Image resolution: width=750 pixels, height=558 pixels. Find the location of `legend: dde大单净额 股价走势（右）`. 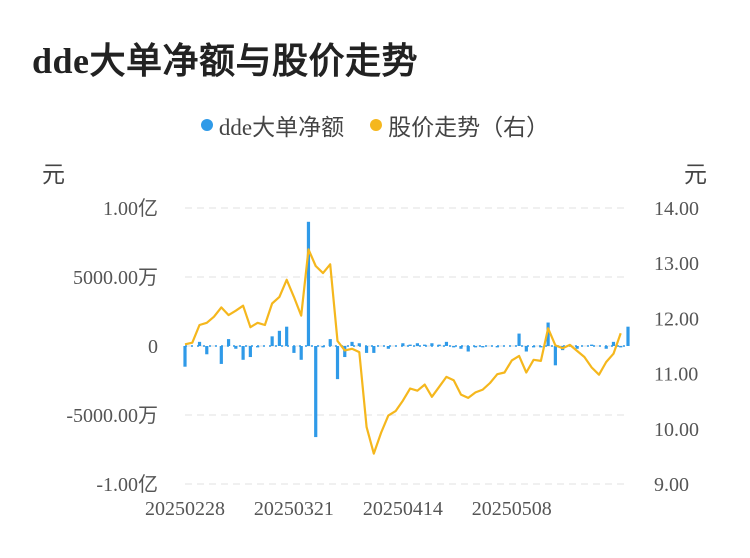

legend: dde大单净额 股价走势（右） is located at coordinates (375, 125).